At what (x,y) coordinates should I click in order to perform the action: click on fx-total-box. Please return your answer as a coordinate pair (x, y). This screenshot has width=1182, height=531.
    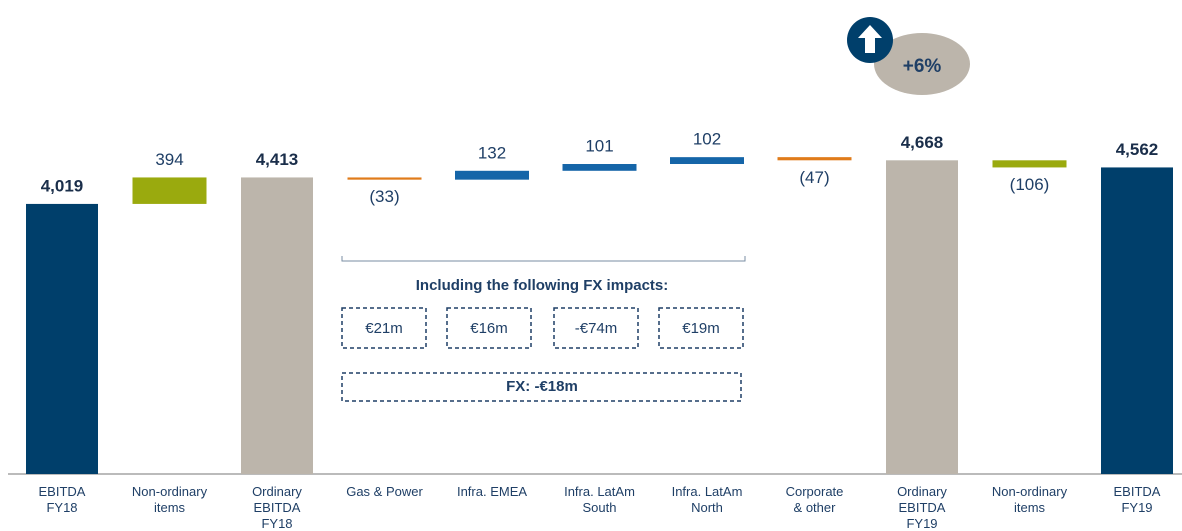
    Looking at the image, I should click on (541, 387).